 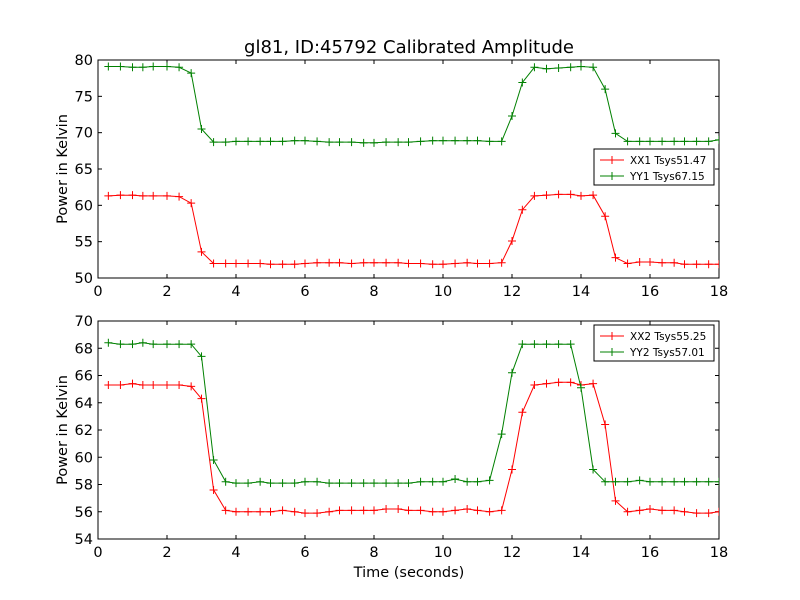 I want to click on y-tick-label: 60, so click(x=84, y=458).